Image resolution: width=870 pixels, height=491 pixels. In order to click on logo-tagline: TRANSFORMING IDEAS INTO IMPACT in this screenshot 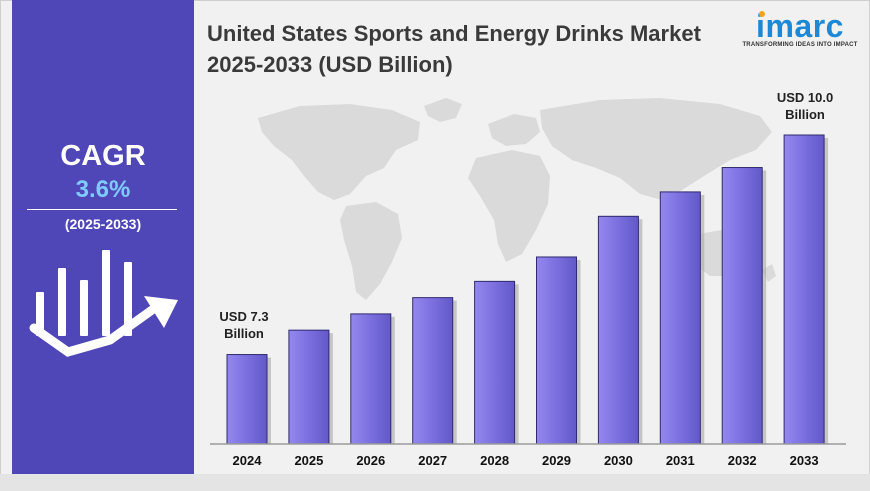, I will do `click(800, 45)`.